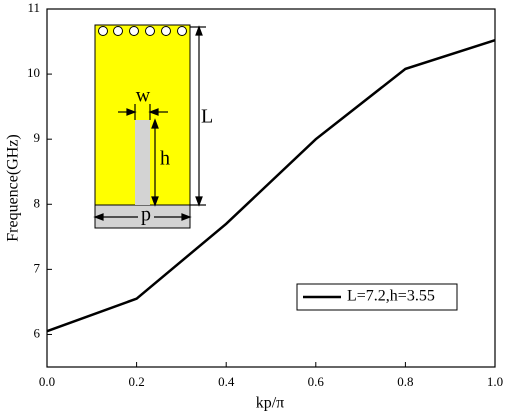 Image resolution: width=512 pixels, height=417 pixels. I want to click on vias, so click(142, 31).